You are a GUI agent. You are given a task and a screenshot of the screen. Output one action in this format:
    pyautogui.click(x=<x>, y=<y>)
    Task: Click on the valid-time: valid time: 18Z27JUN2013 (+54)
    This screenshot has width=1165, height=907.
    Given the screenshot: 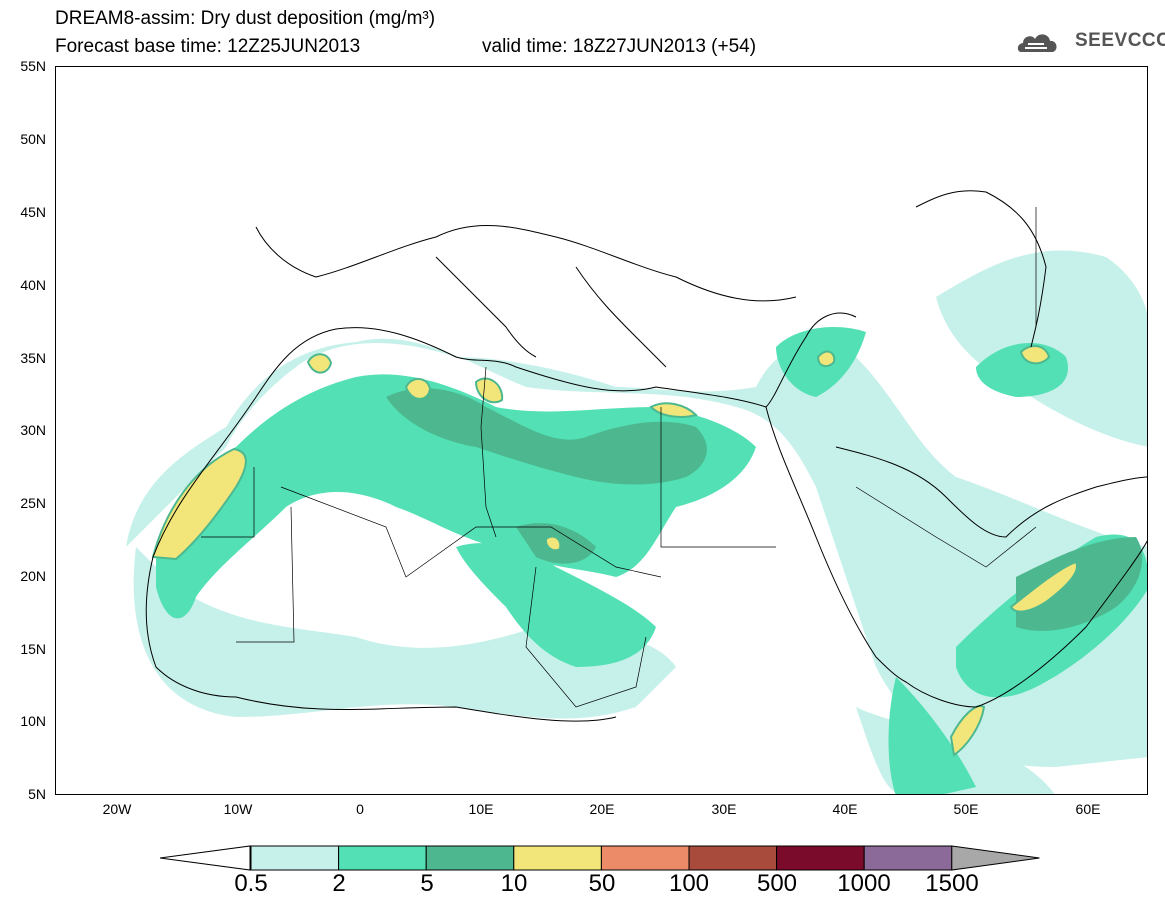 What is the action you would take?
    pyautogui.click(x=619, y=46)
    